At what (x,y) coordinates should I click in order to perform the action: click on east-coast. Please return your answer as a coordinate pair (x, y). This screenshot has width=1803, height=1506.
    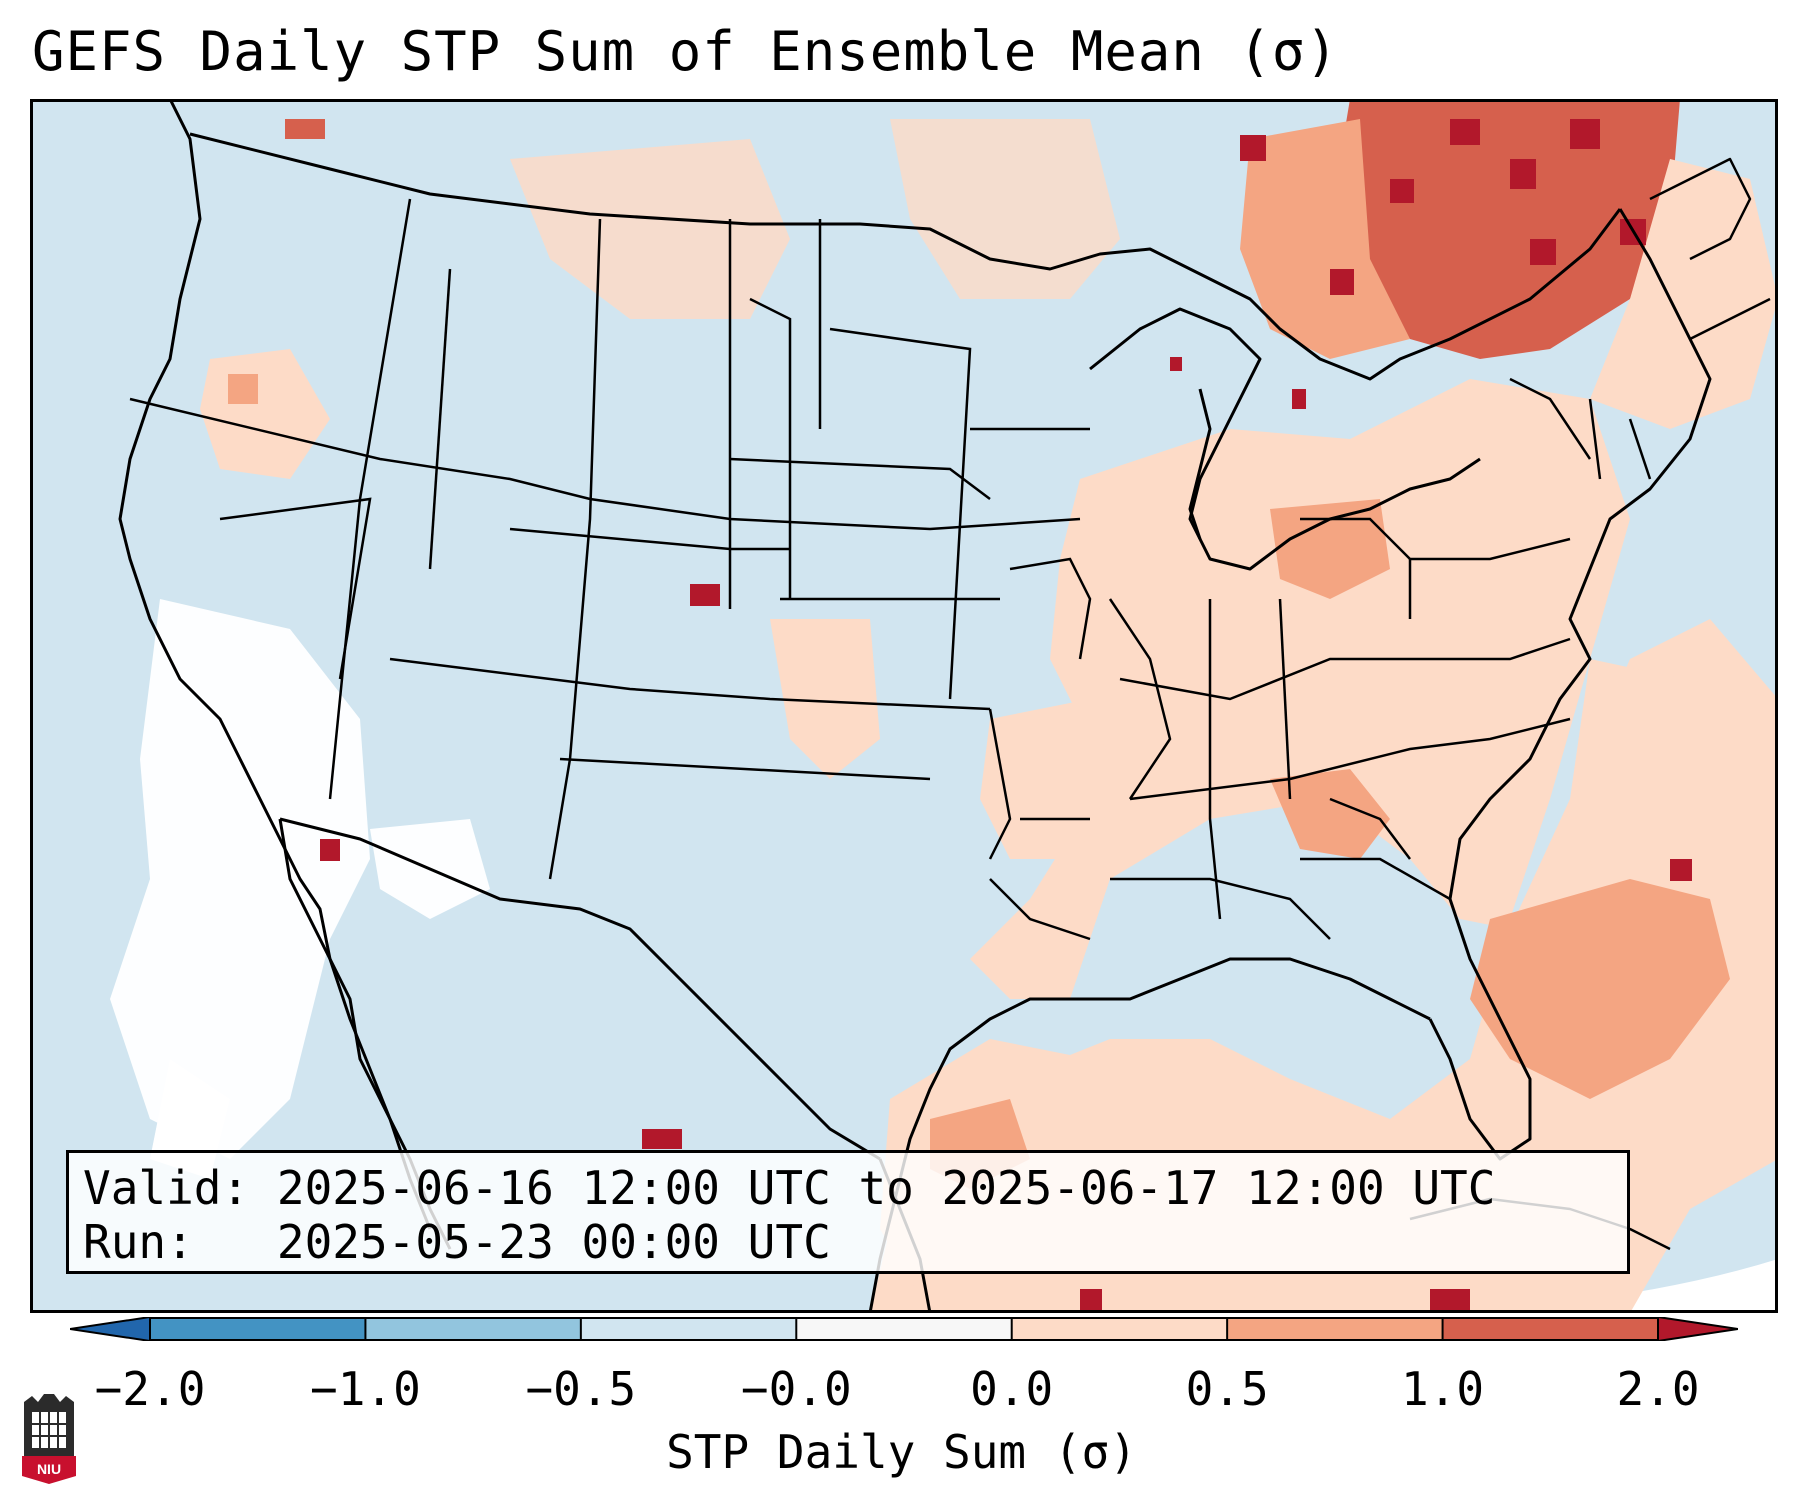
    Looking at the image, I should click on (1570, 684).